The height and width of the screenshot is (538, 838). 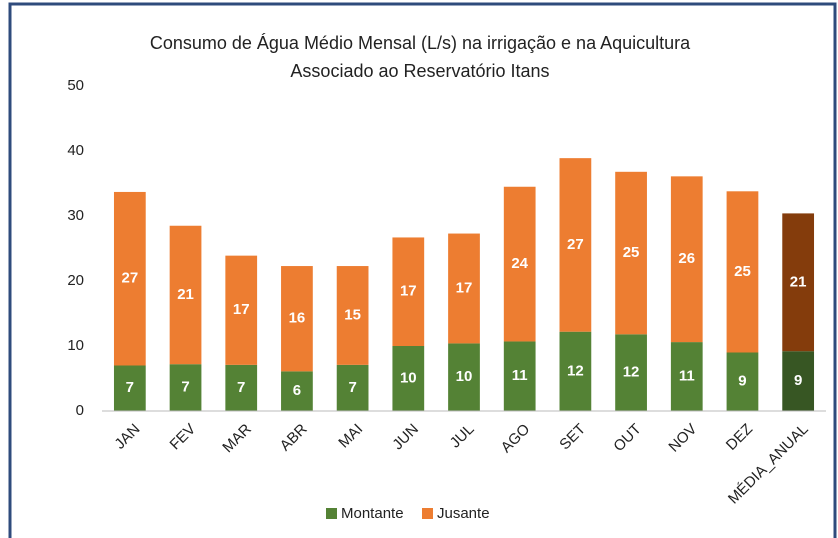 I want to click on data-label: 16, so click(x=297, y=318).